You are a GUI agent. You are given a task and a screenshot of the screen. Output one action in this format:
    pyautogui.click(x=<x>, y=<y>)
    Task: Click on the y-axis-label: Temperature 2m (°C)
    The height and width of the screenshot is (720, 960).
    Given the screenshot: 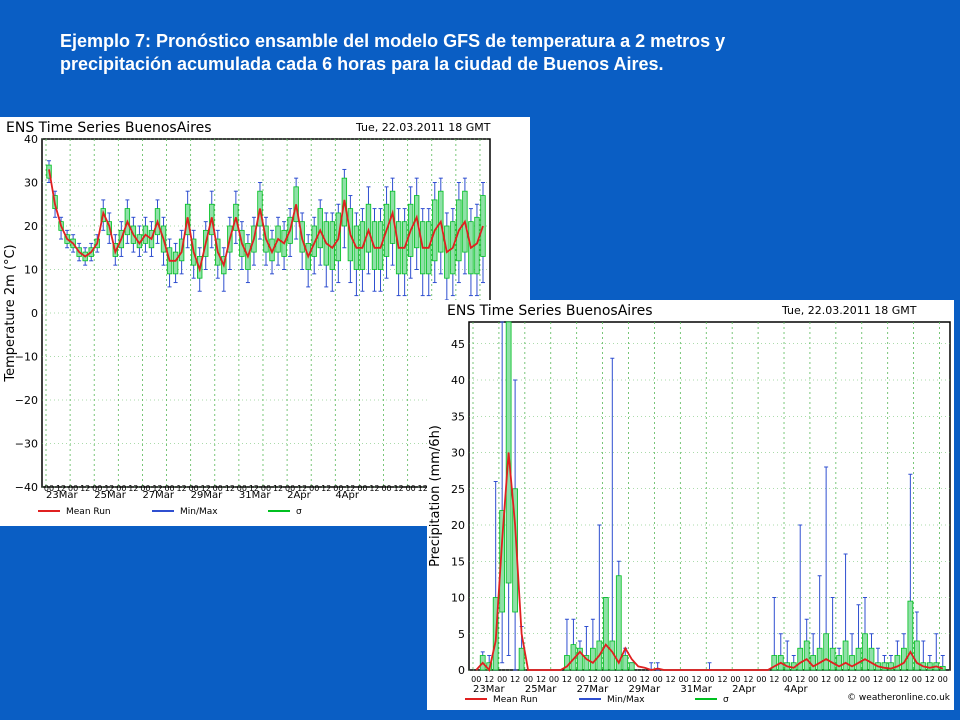 What is the action you would take?
    pyautogui.click(x=10, y=313)
    